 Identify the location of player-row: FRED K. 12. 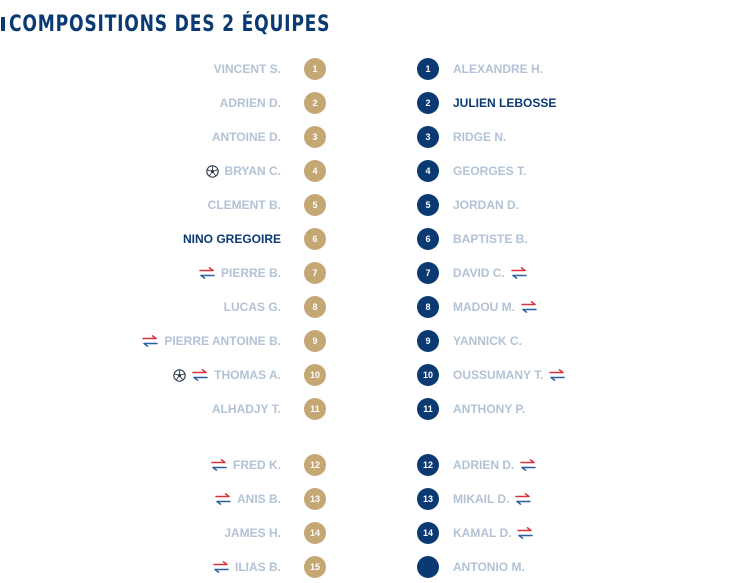
(268, 465).